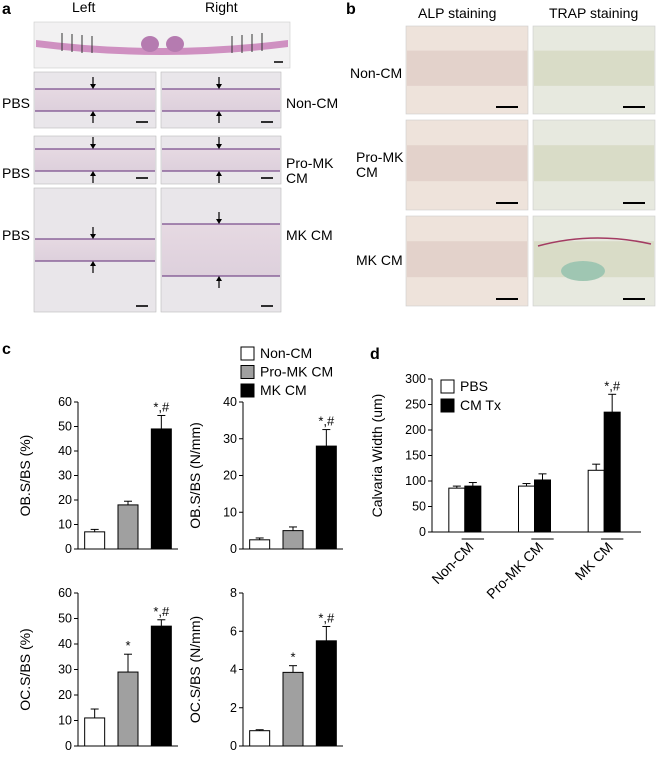 The height and width of the screenshot is (757, 656). Describe the element at coordinates (377, 456) in the screenshot. I see `y-axis-label: Calvaria Width (um)` at that location.